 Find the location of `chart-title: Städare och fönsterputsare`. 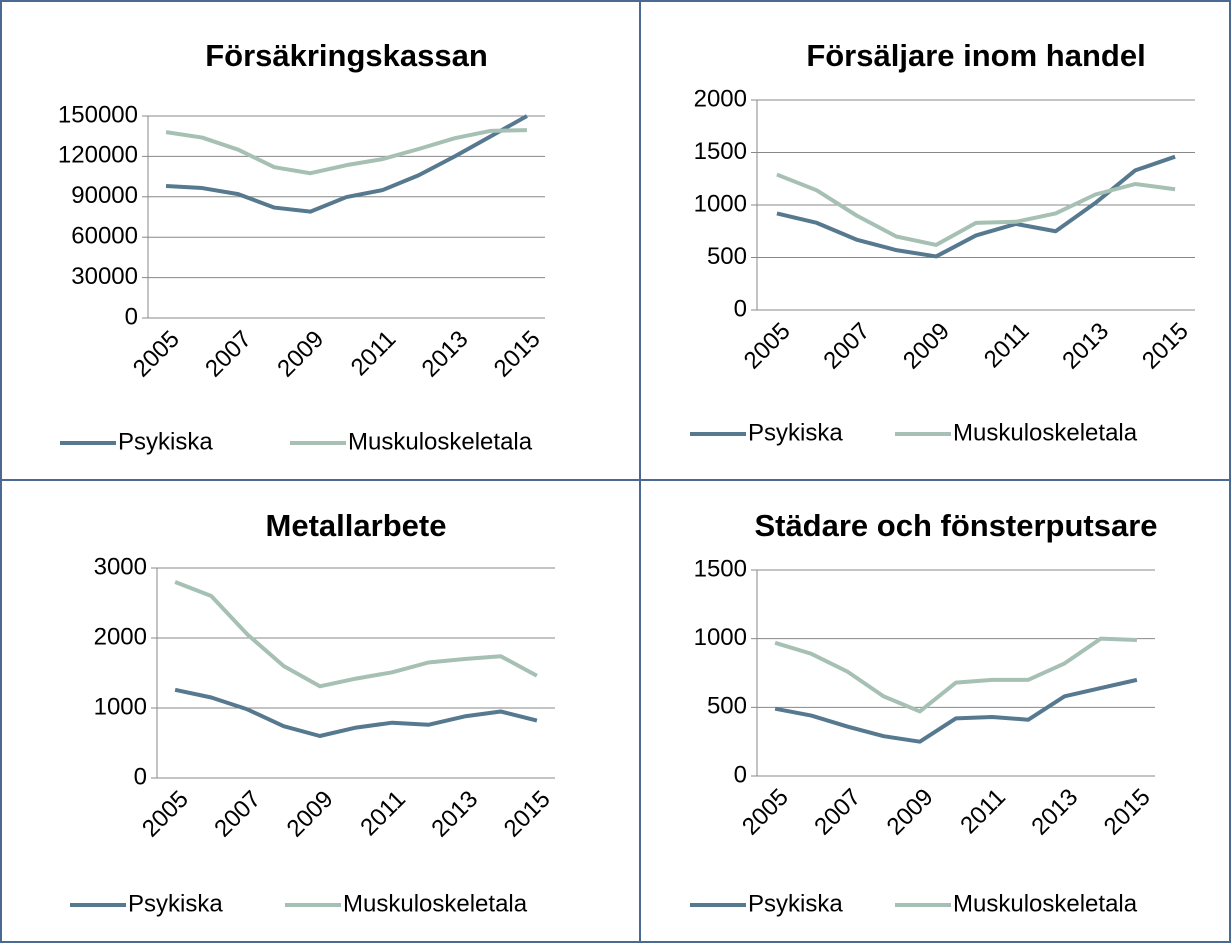

chart-title: Städare och fönsterputsare is located at coordinates (955, 525).